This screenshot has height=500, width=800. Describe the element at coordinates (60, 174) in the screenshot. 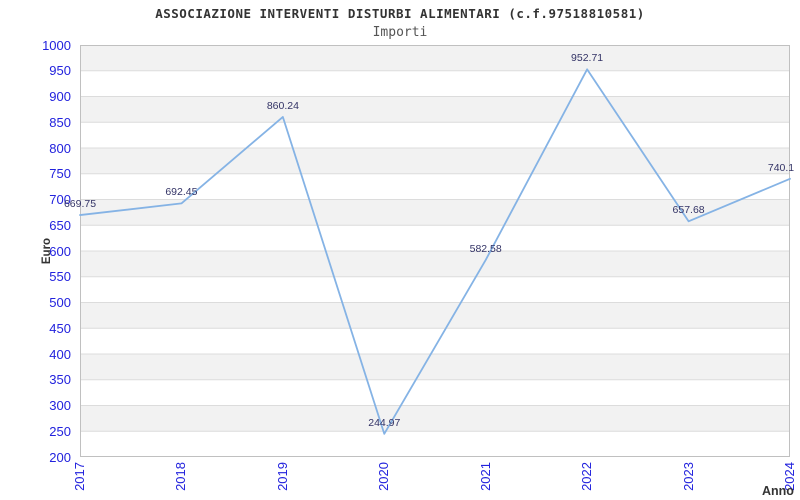

I see `y-tick-label: 750` at that location.